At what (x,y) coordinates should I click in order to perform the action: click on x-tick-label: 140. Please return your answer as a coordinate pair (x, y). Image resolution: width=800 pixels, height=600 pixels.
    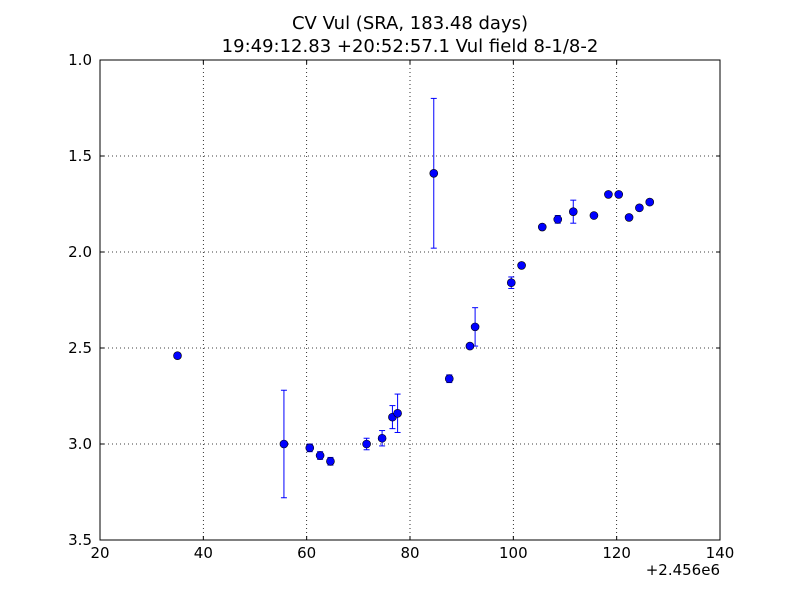
    Looking at the image, I should click on (720, 553).